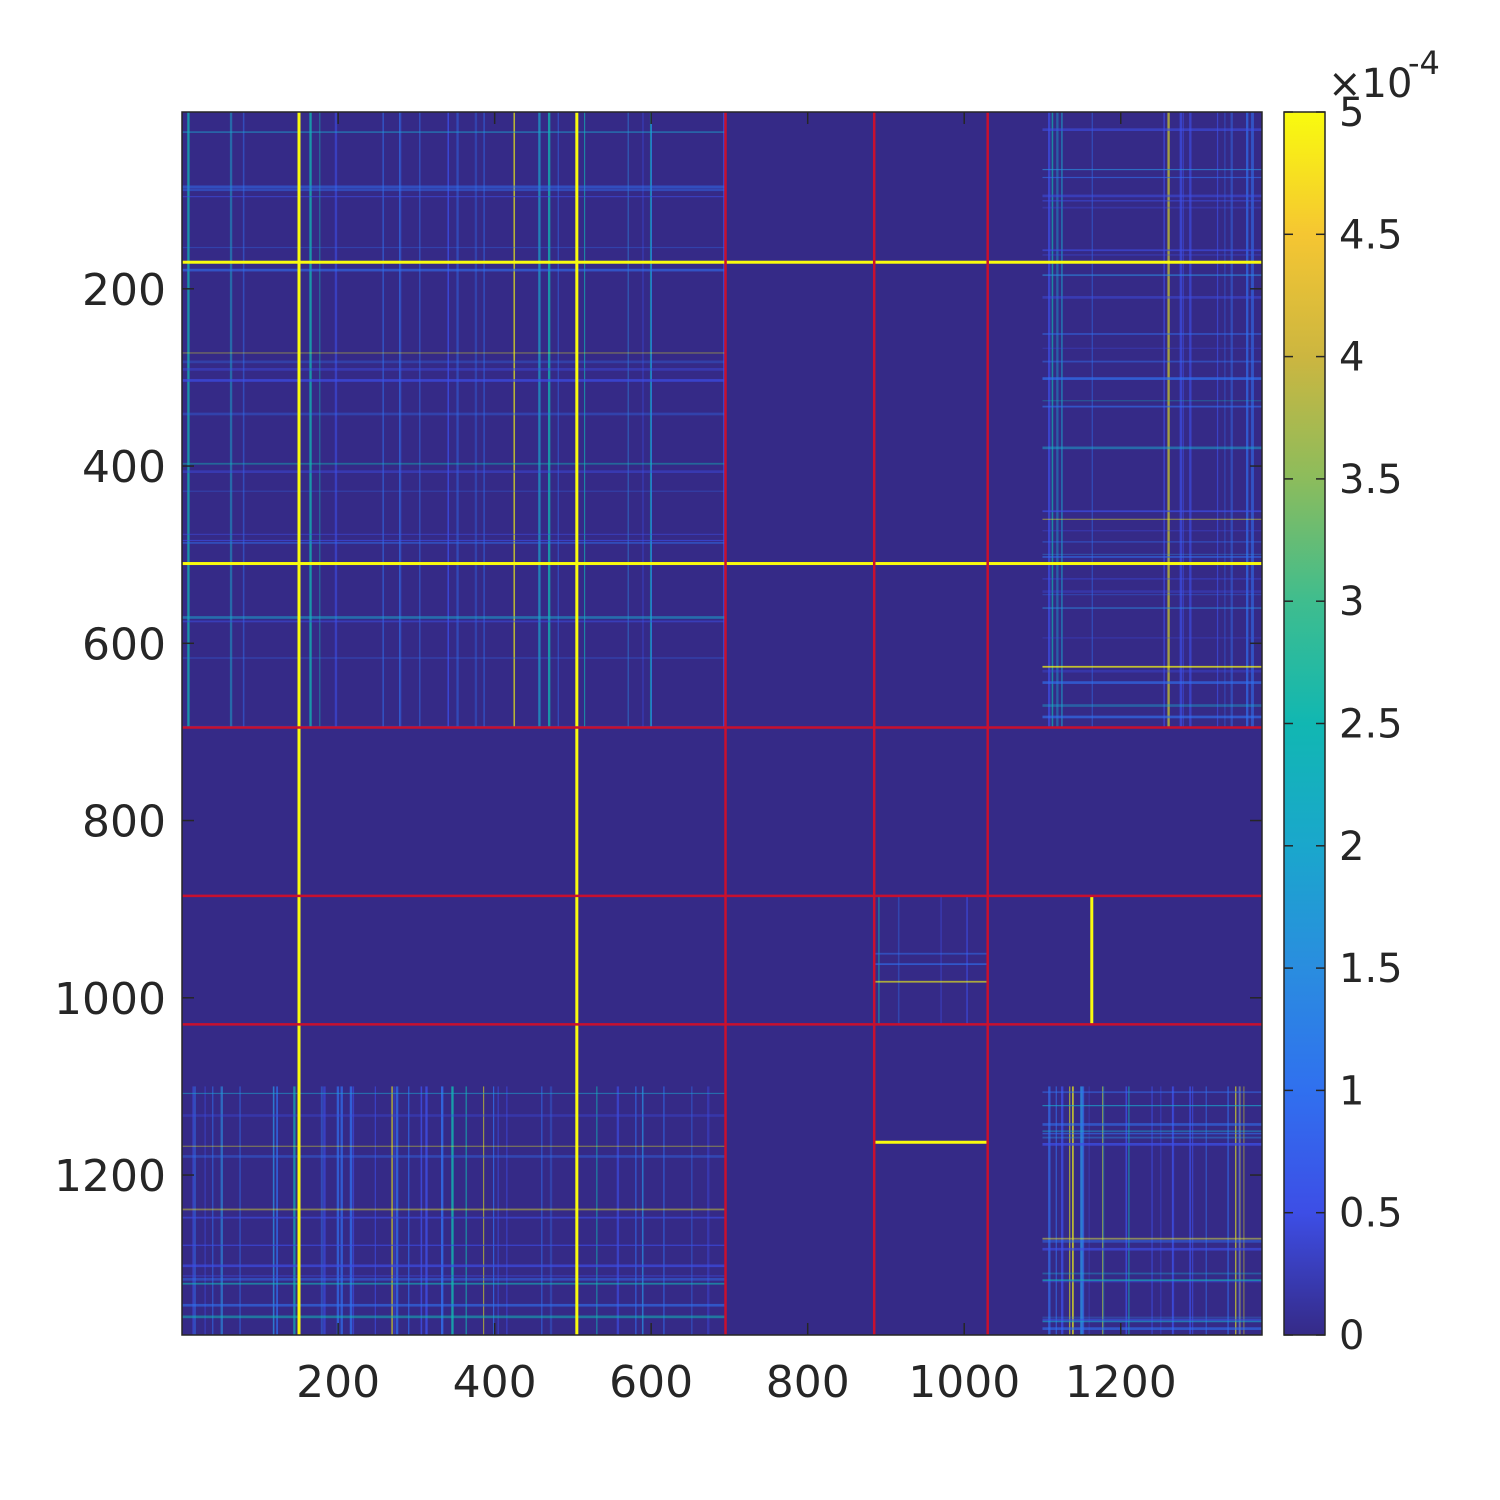 This screenshot has height=1500, width=1500. Describe the element at coordinates (1371, 1214) in the screenshot. I see `colorbar-tick-label: 0.5` at that location.